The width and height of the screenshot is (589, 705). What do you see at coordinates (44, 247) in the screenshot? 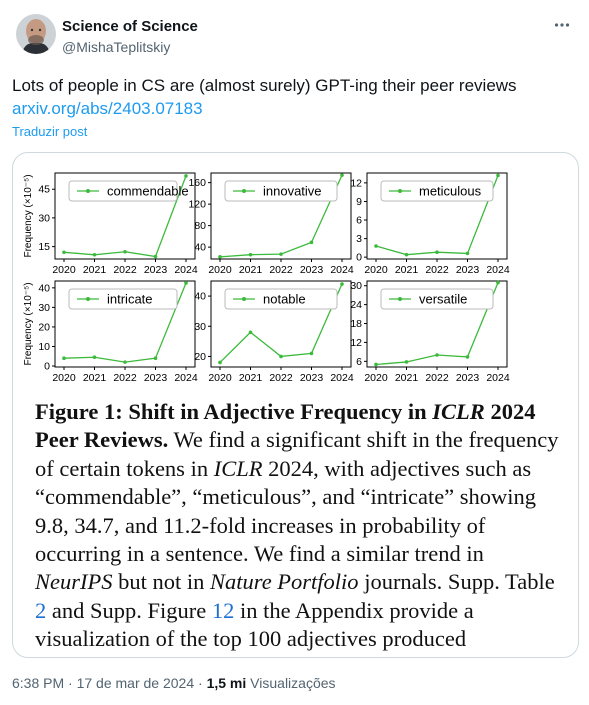
I see `y-tick-label: 15` at bounding box center [44, 247].